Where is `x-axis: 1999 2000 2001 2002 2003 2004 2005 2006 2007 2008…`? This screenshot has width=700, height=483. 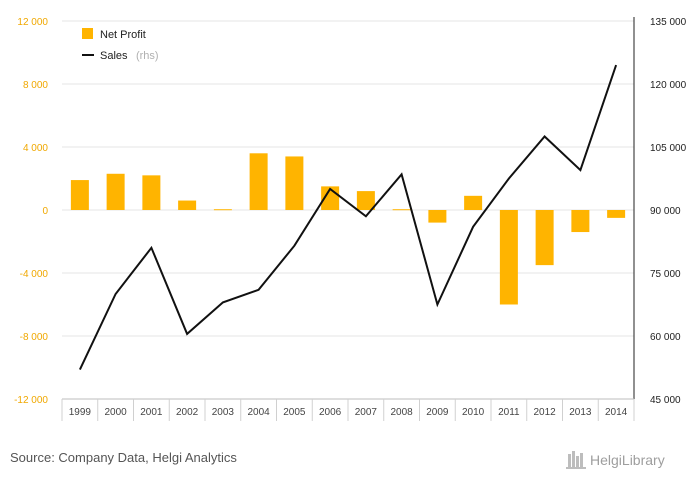
x-axis: 1999 2000 2001 2002 2003 2004 2005 2006 2007 2008… is located at coordinates (348, 409).